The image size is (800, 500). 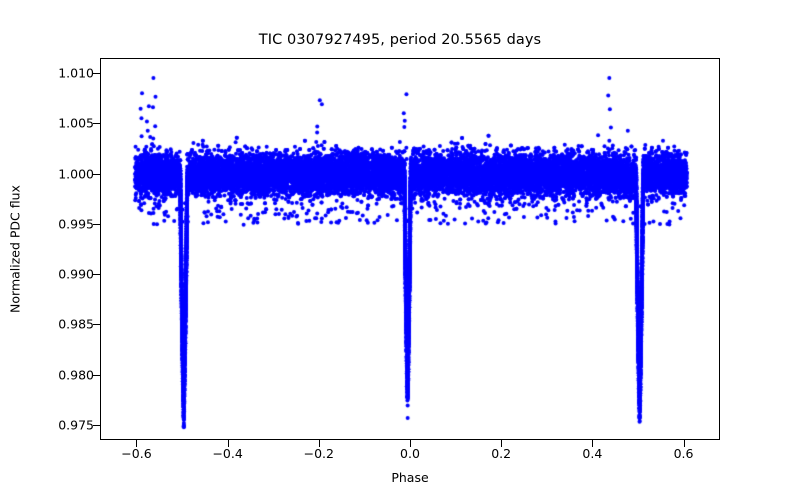 What do you see at coordinates (318, 453) in the screenshot?
I see `x-tick-label: −0.2` at bounding box center [318, 453].